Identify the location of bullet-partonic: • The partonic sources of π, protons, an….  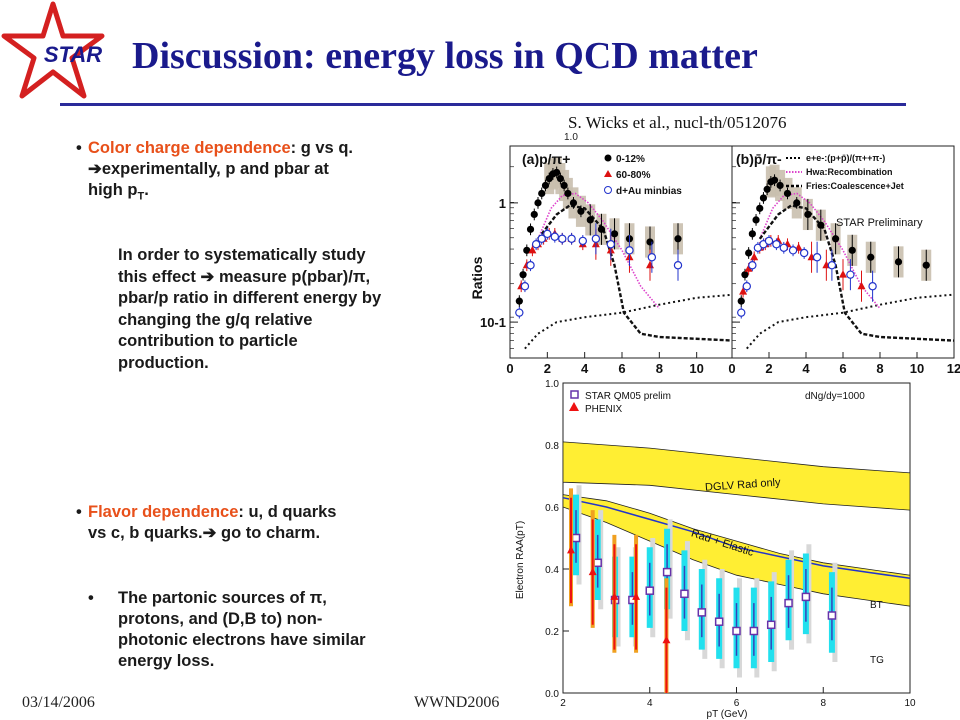
(293, 630).